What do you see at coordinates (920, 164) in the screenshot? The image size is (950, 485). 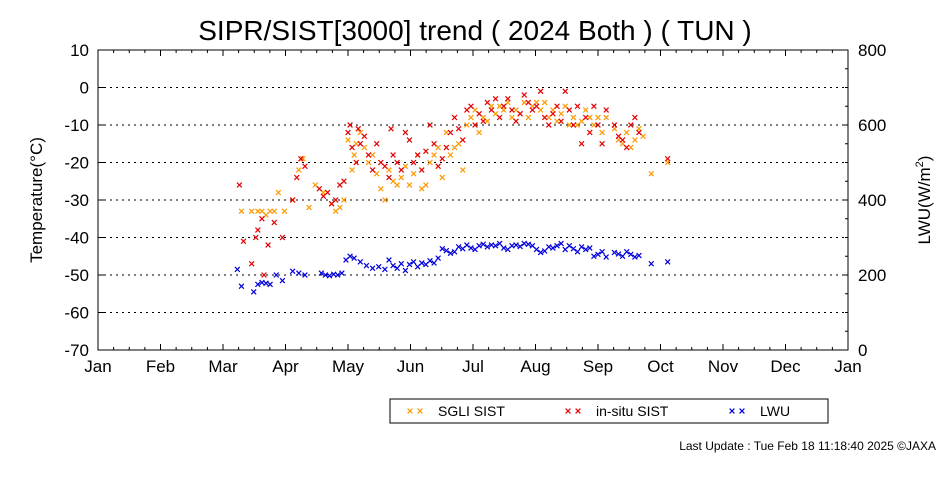 I see `y2-axis-label-superscript: 2` at bounding box center [920, 164].